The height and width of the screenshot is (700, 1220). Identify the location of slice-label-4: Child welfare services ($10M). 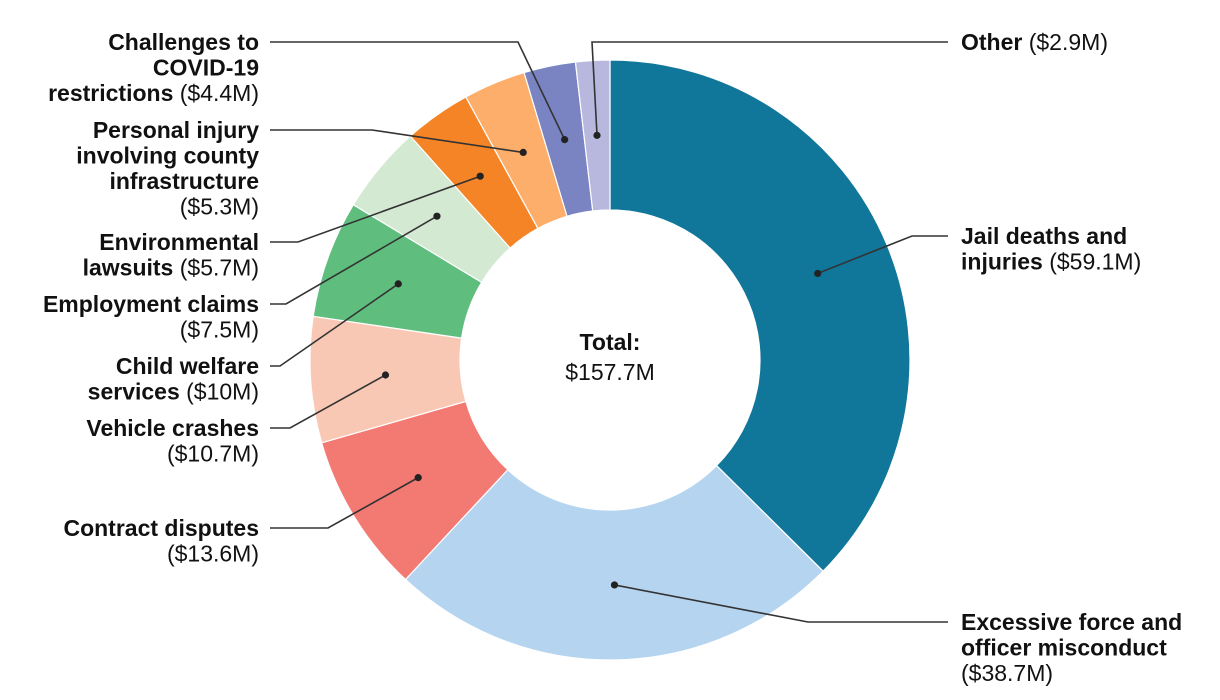
(173, 379).